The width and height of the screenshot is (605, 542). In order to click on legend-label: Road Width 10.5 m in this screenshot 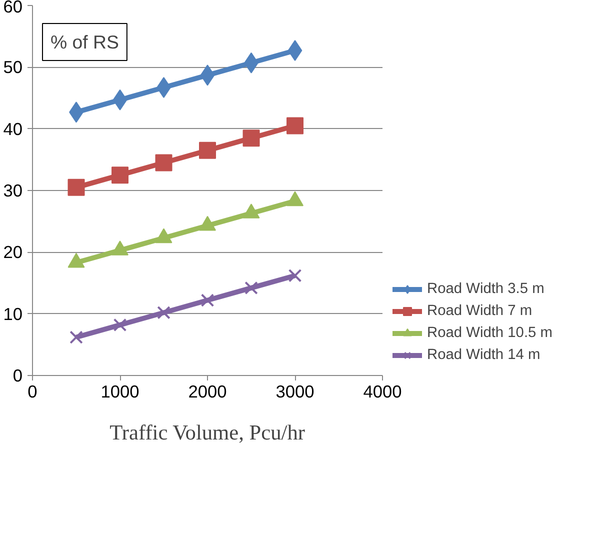, I will do `click(489, 333)`.